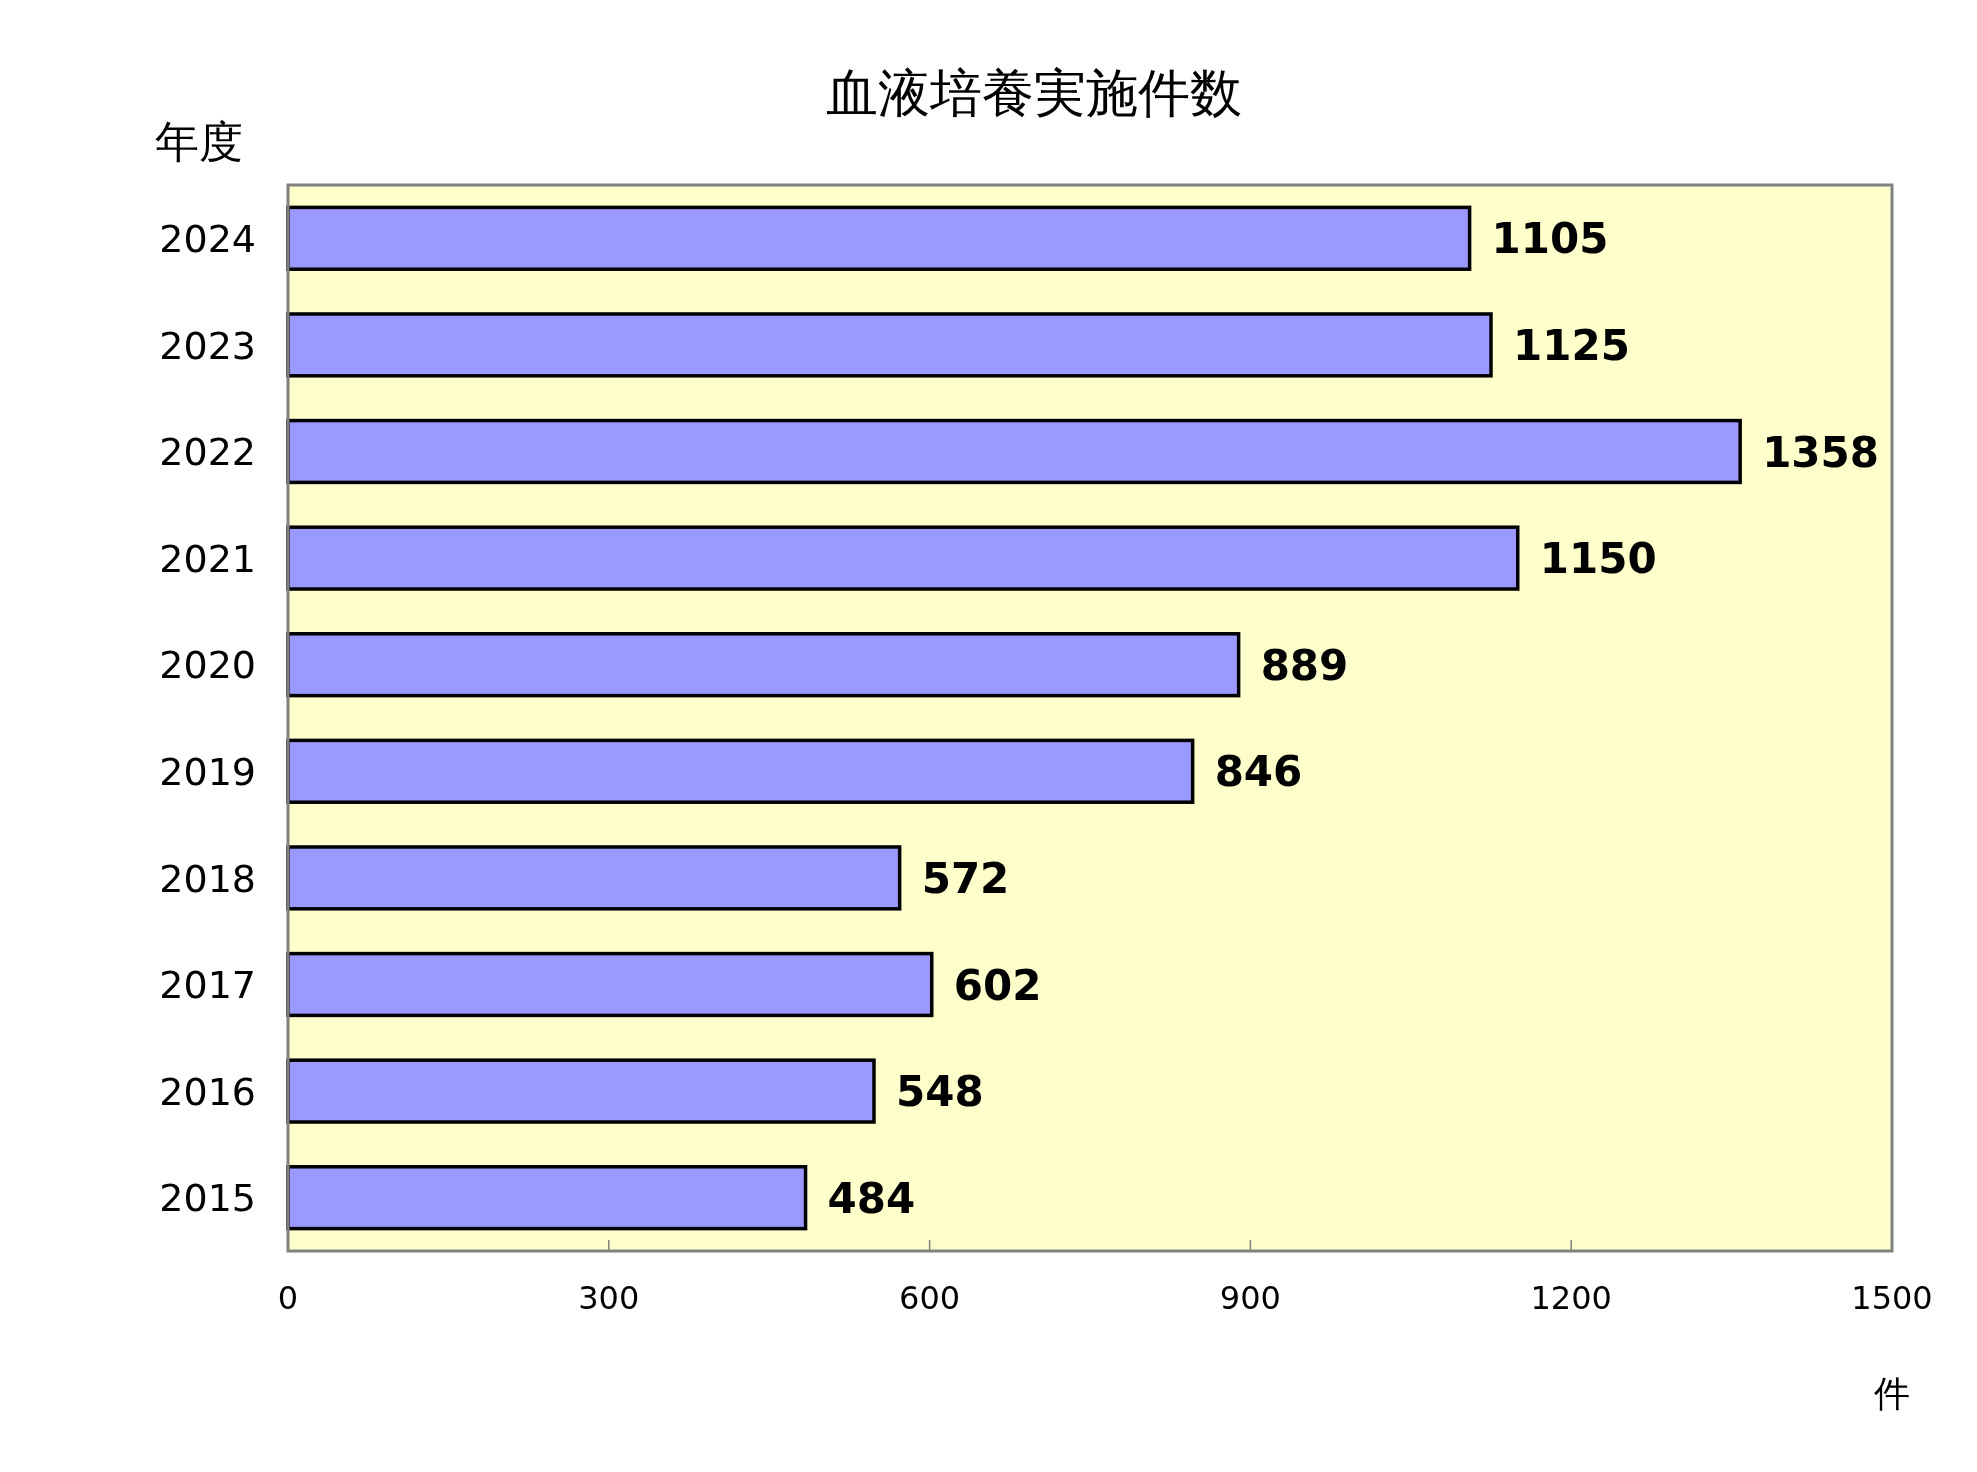  What do you see at coordinates (207, 1198) in the screenshot?
I see `y-tick-label: 2015` at bounding box center [207, 1198].